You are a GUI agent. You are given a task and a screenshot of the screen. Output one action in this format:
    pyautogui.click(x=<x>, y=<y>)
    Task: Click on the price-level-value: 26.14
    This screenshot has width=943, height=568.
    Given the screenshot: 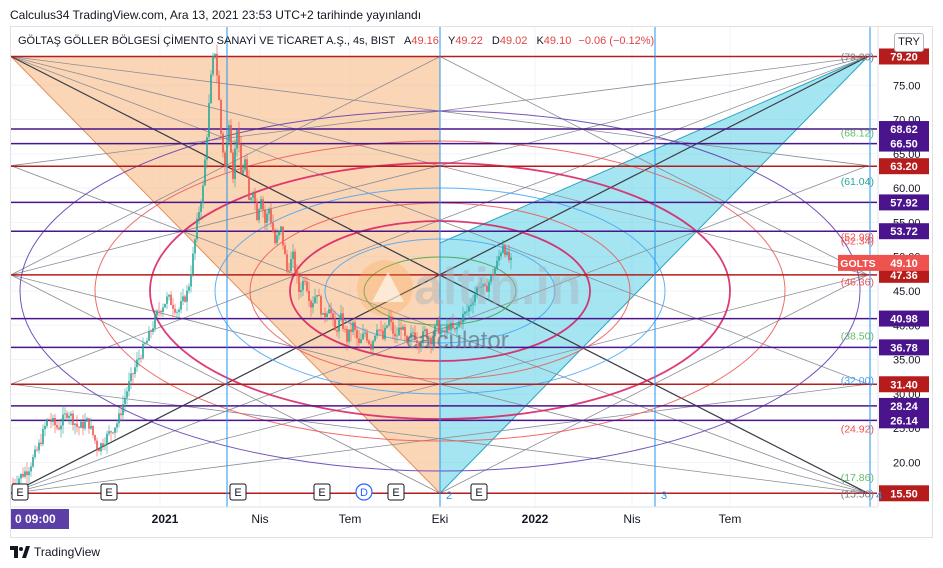 What is the action you would take?
    pyautogui.click(x=904, y=421)
    